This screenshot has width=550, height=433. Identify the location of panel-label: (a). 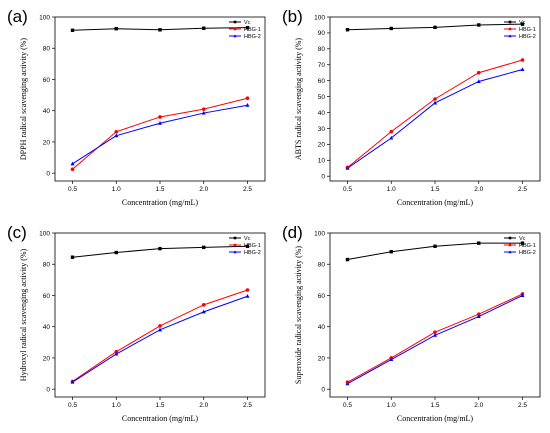
(17, 16).